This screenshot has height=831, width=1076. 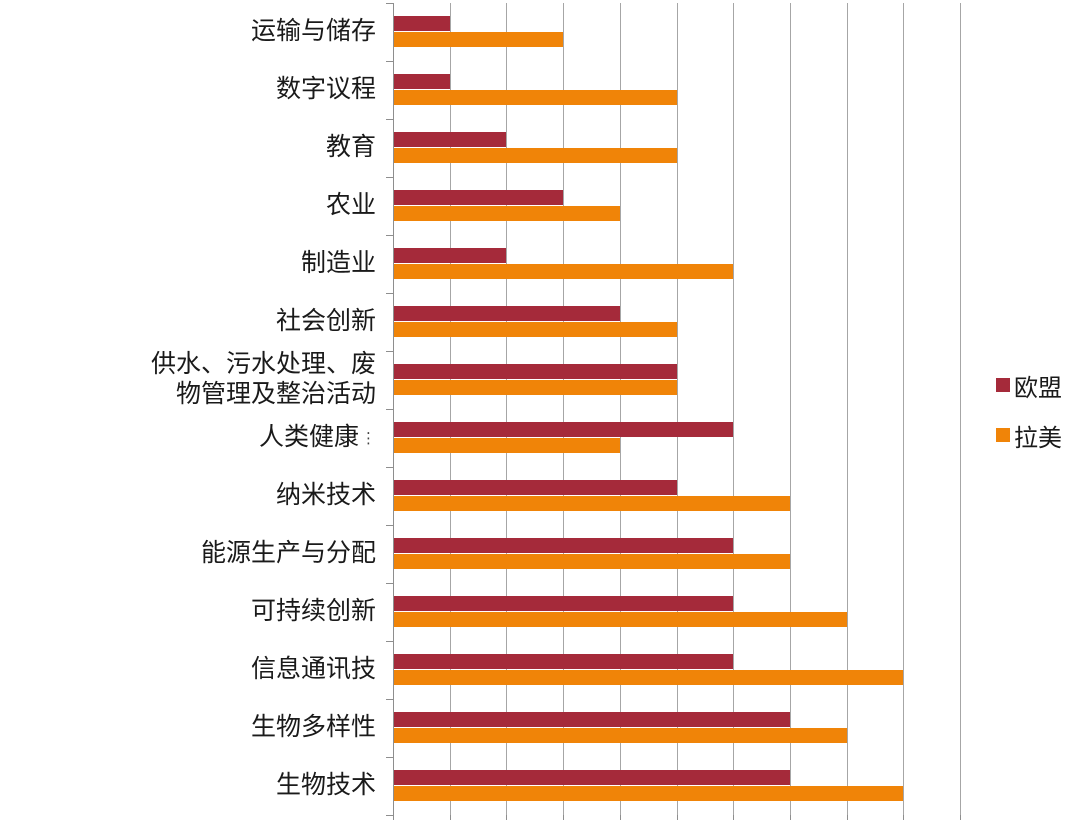 I want to click on category-label: 农业, so click(x=188, y=206).